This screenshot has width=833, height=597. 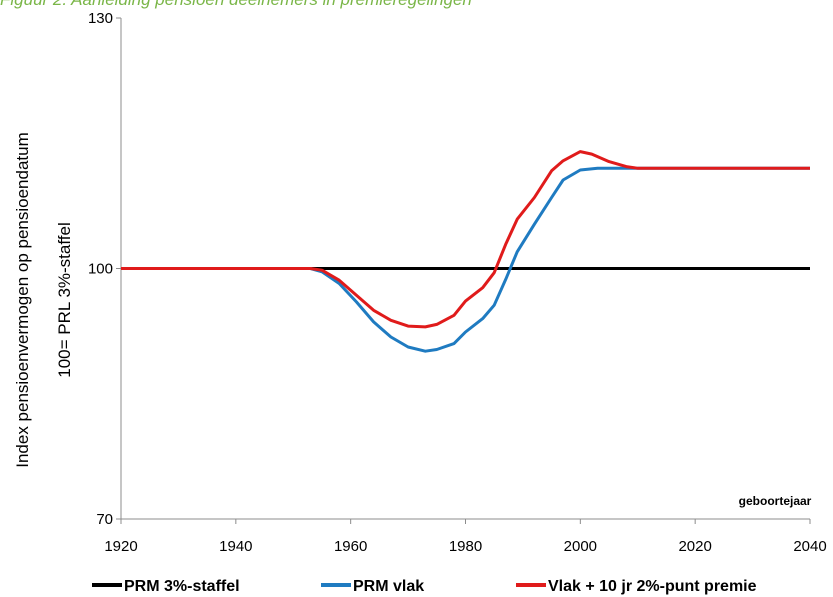 What do you see at coordinates (100, 269) in the screenshot?
I see `y-tick-label: 100` at bounding box center [100, 269].